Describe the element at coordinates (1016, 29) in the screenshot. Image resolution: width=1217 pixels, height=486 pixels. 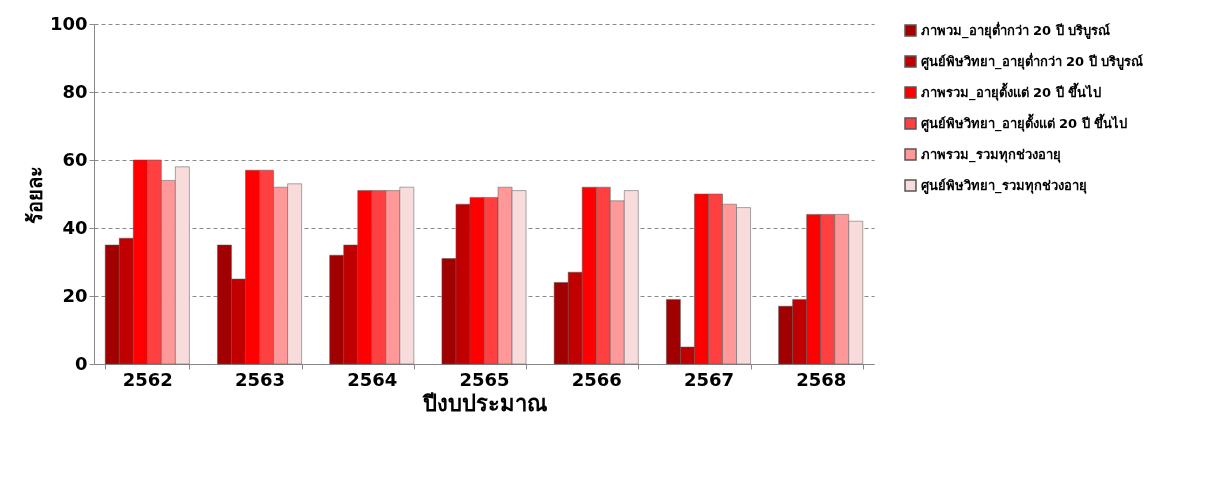
I see `legend-label: ภาพวม_อายุต่ำกว่า 20 ปี บริบูรณ์` at that location.